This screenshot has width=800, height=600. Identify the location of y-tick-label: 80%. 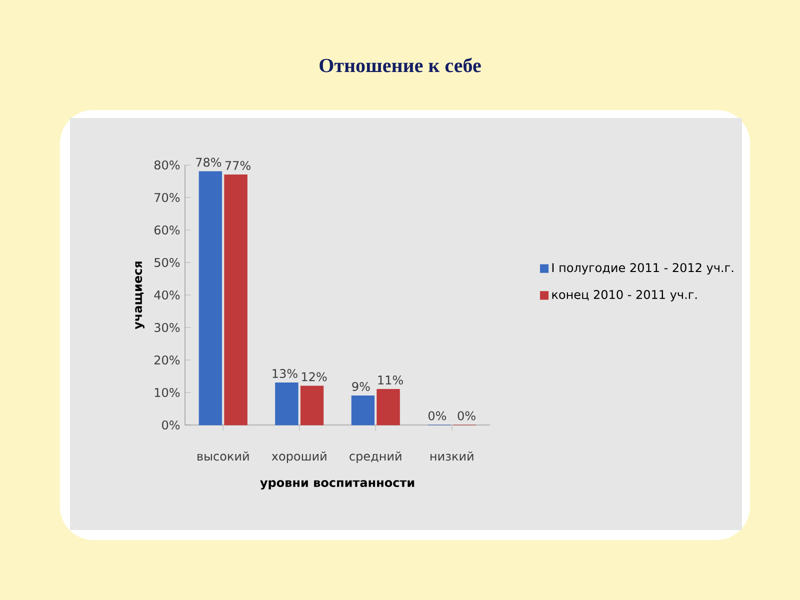
(167, 165).